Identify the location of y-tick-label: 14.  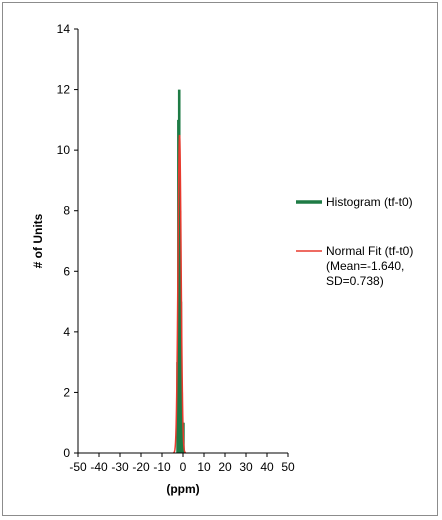
(64, 29).